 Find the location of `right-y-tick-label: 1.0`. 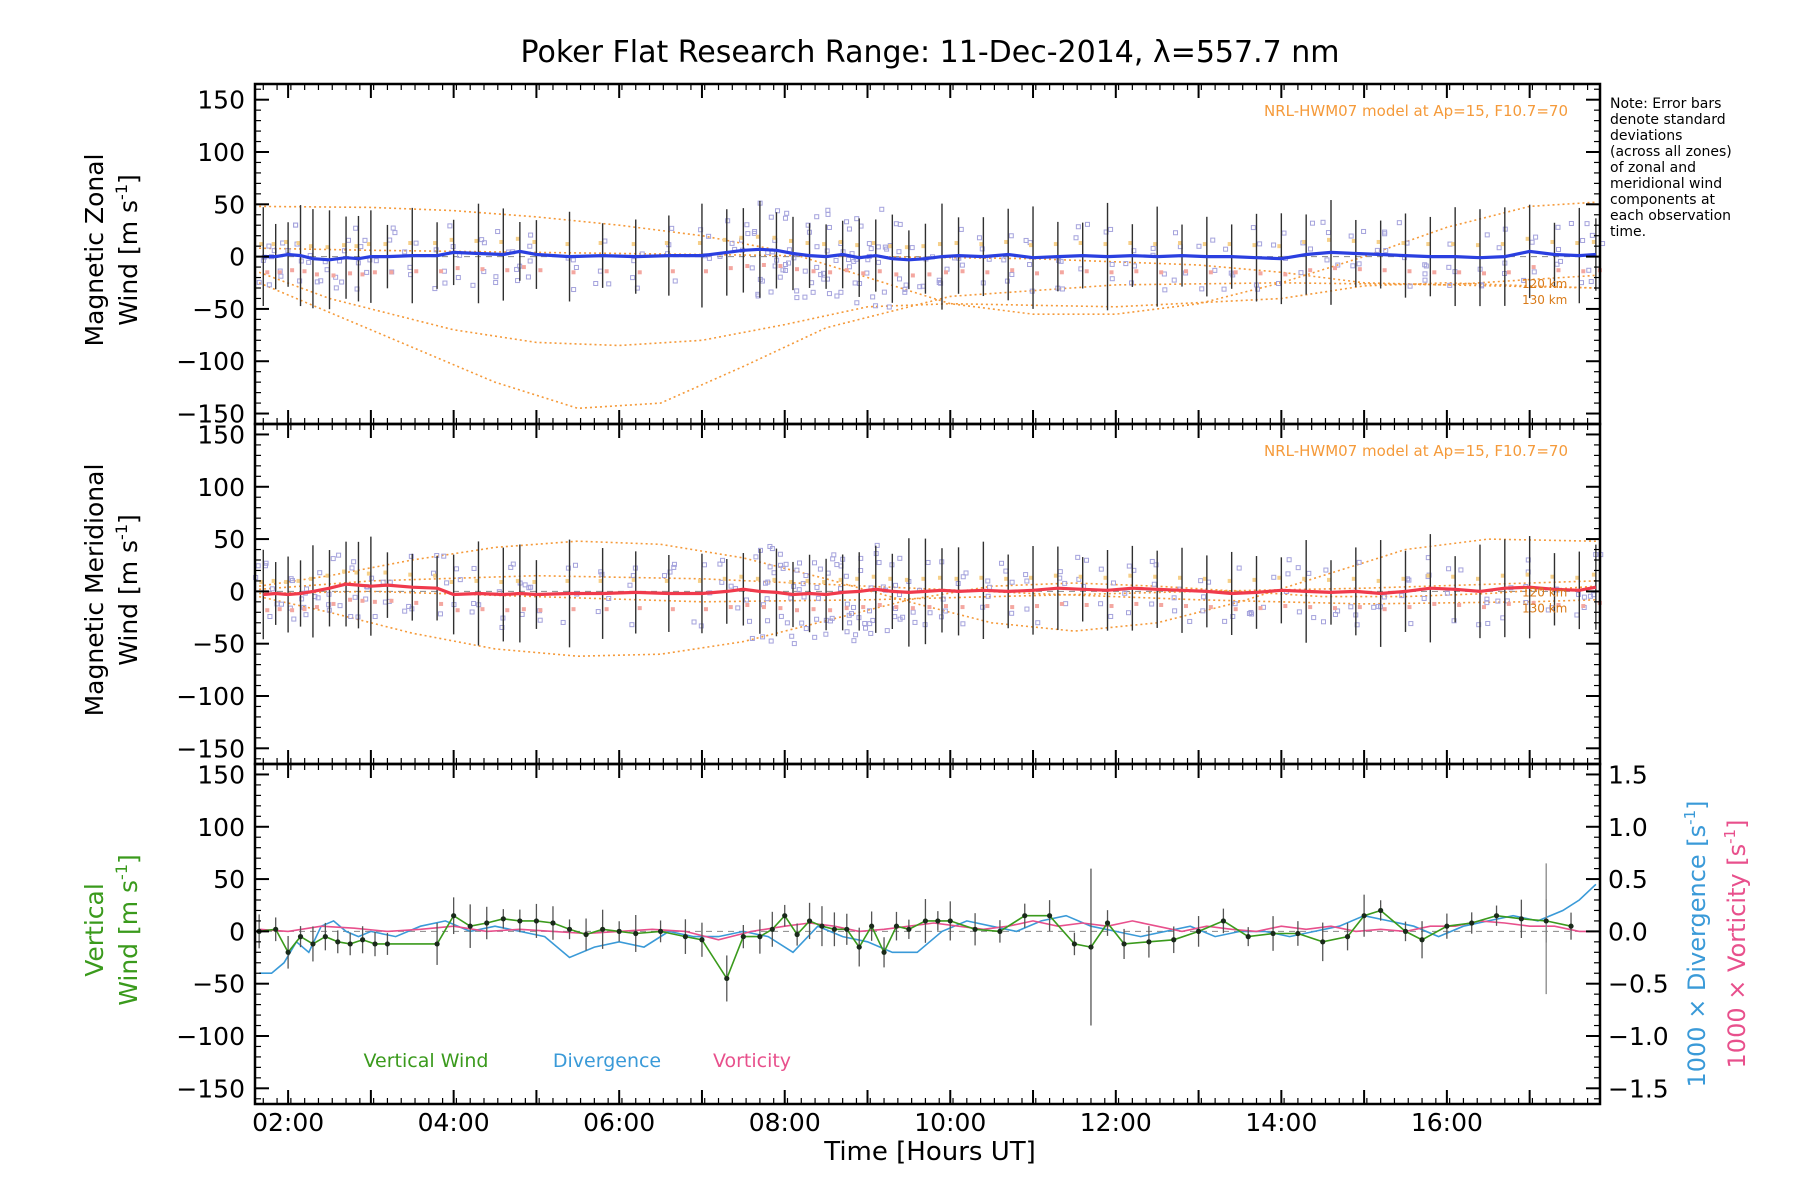

right-y-tick-label: 1.0 is located at coordinates (1628, 827).